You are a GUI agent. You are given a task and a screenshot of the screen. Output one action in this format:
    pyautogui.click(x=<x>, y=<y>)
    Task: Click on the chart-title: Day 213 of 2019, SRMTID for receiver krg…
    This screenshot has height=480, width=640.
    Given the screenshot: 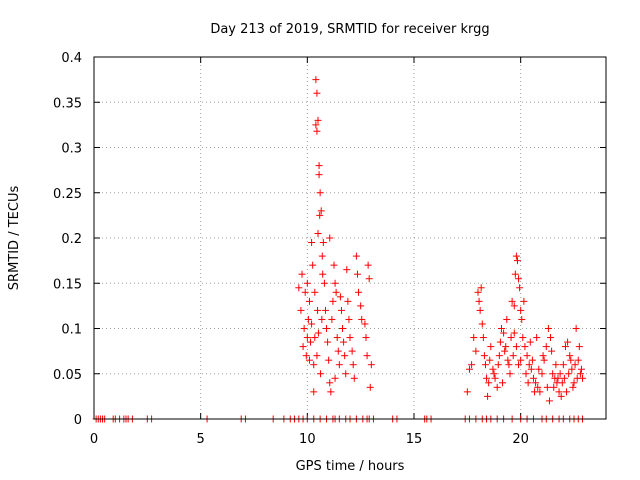 What is the action you would take?
    pyautogui.click(x=349, y=29)
    